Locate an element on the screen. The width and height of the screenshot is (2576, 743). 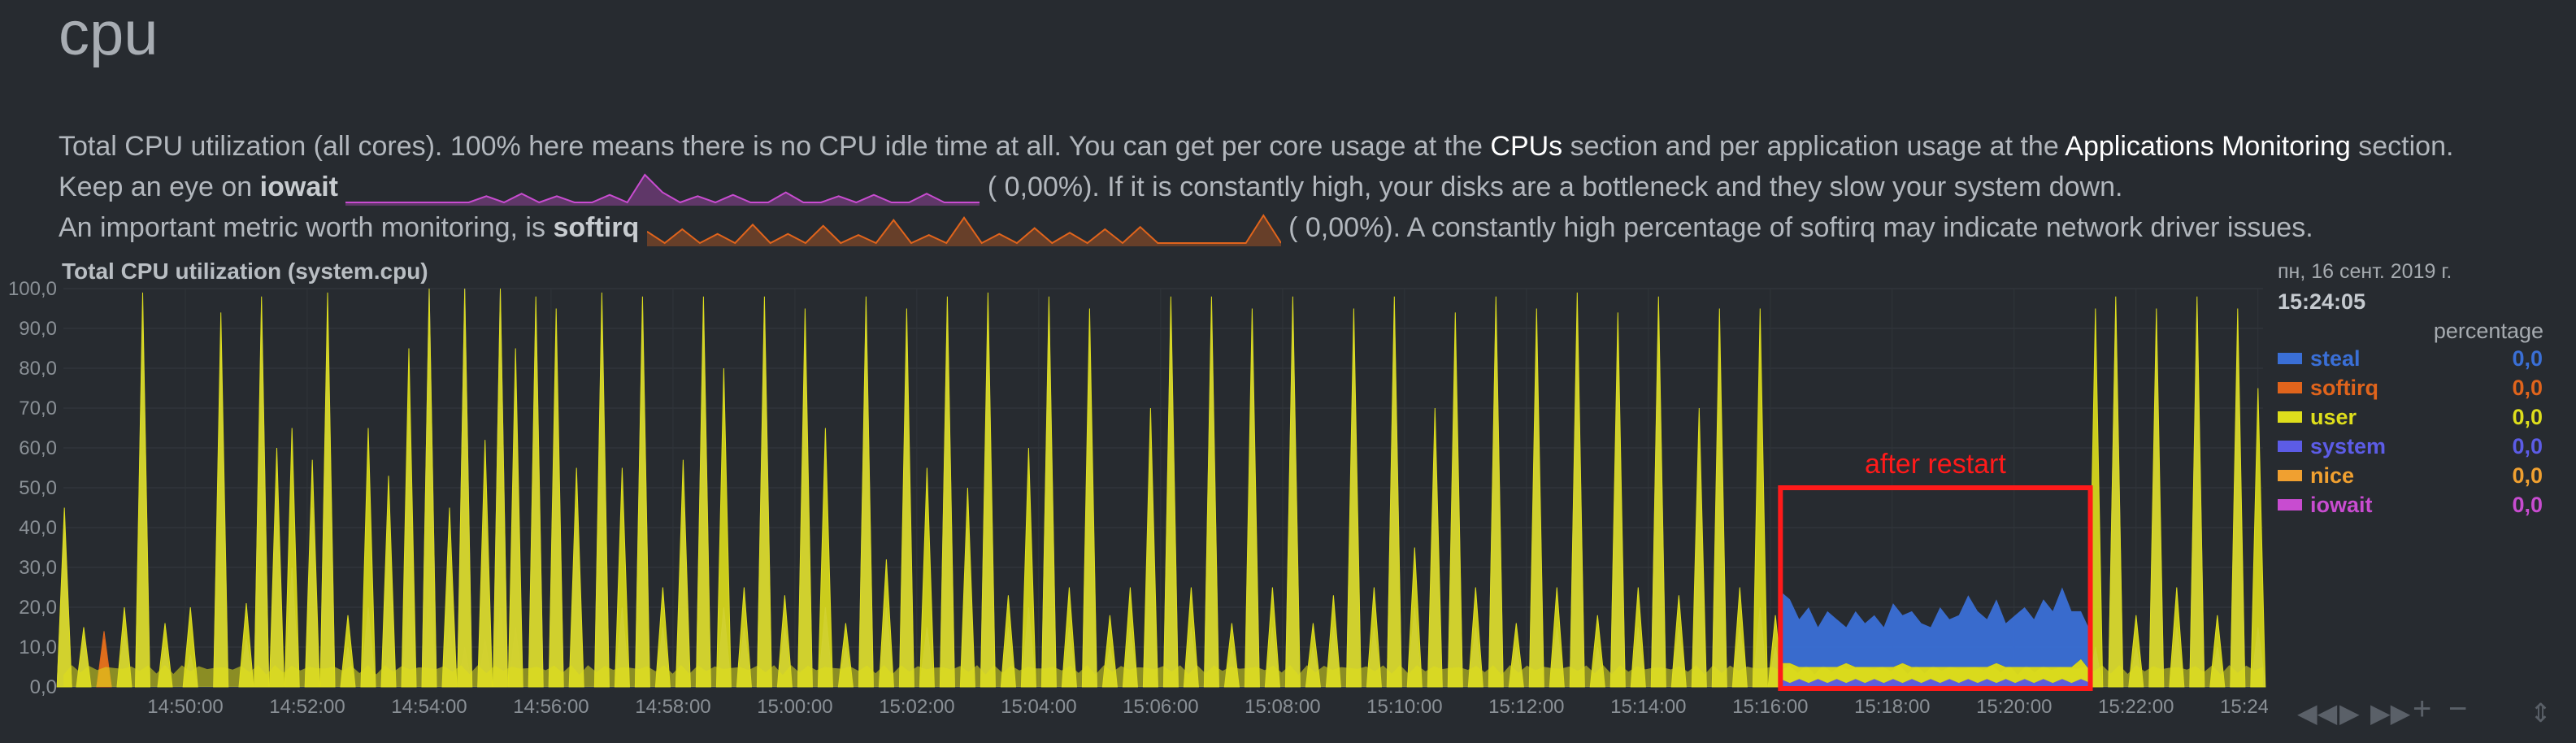
legend-item-iowait: iowait 0,0 is located at coordinates (2410, 505).